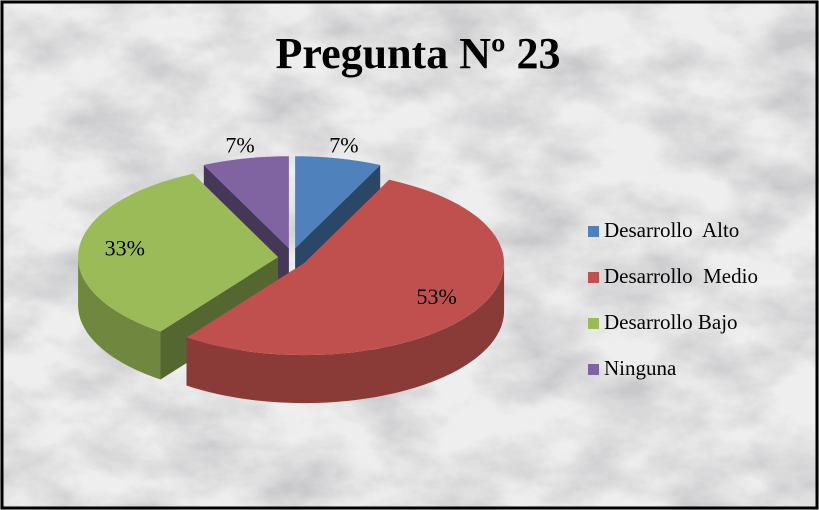 Image resolution: width=819 pixels, height=510 pixels. I want to click on legend-label: Desarrollo Medio, so click(681, 276).